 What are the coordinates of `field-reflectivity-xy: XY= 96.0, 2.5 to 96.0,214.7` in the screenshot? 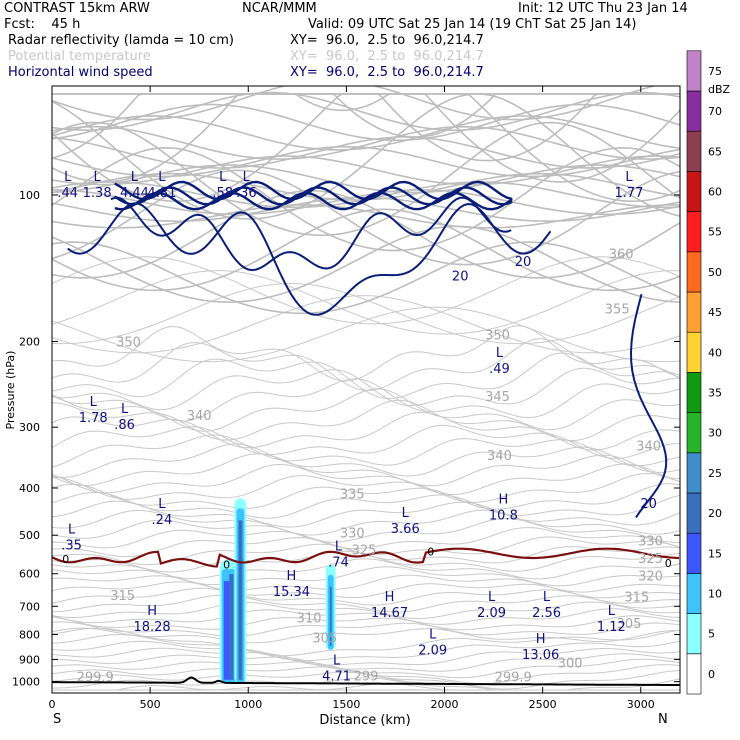 It's located at (387, 40).